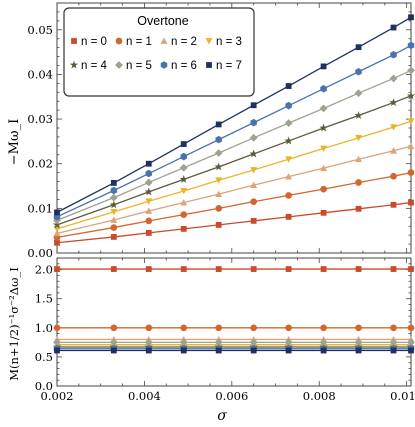  What do you see at coordinates (94, 42) in the screenshot?
I see `legend-label: n = 0` at bounding box center [94, 42].